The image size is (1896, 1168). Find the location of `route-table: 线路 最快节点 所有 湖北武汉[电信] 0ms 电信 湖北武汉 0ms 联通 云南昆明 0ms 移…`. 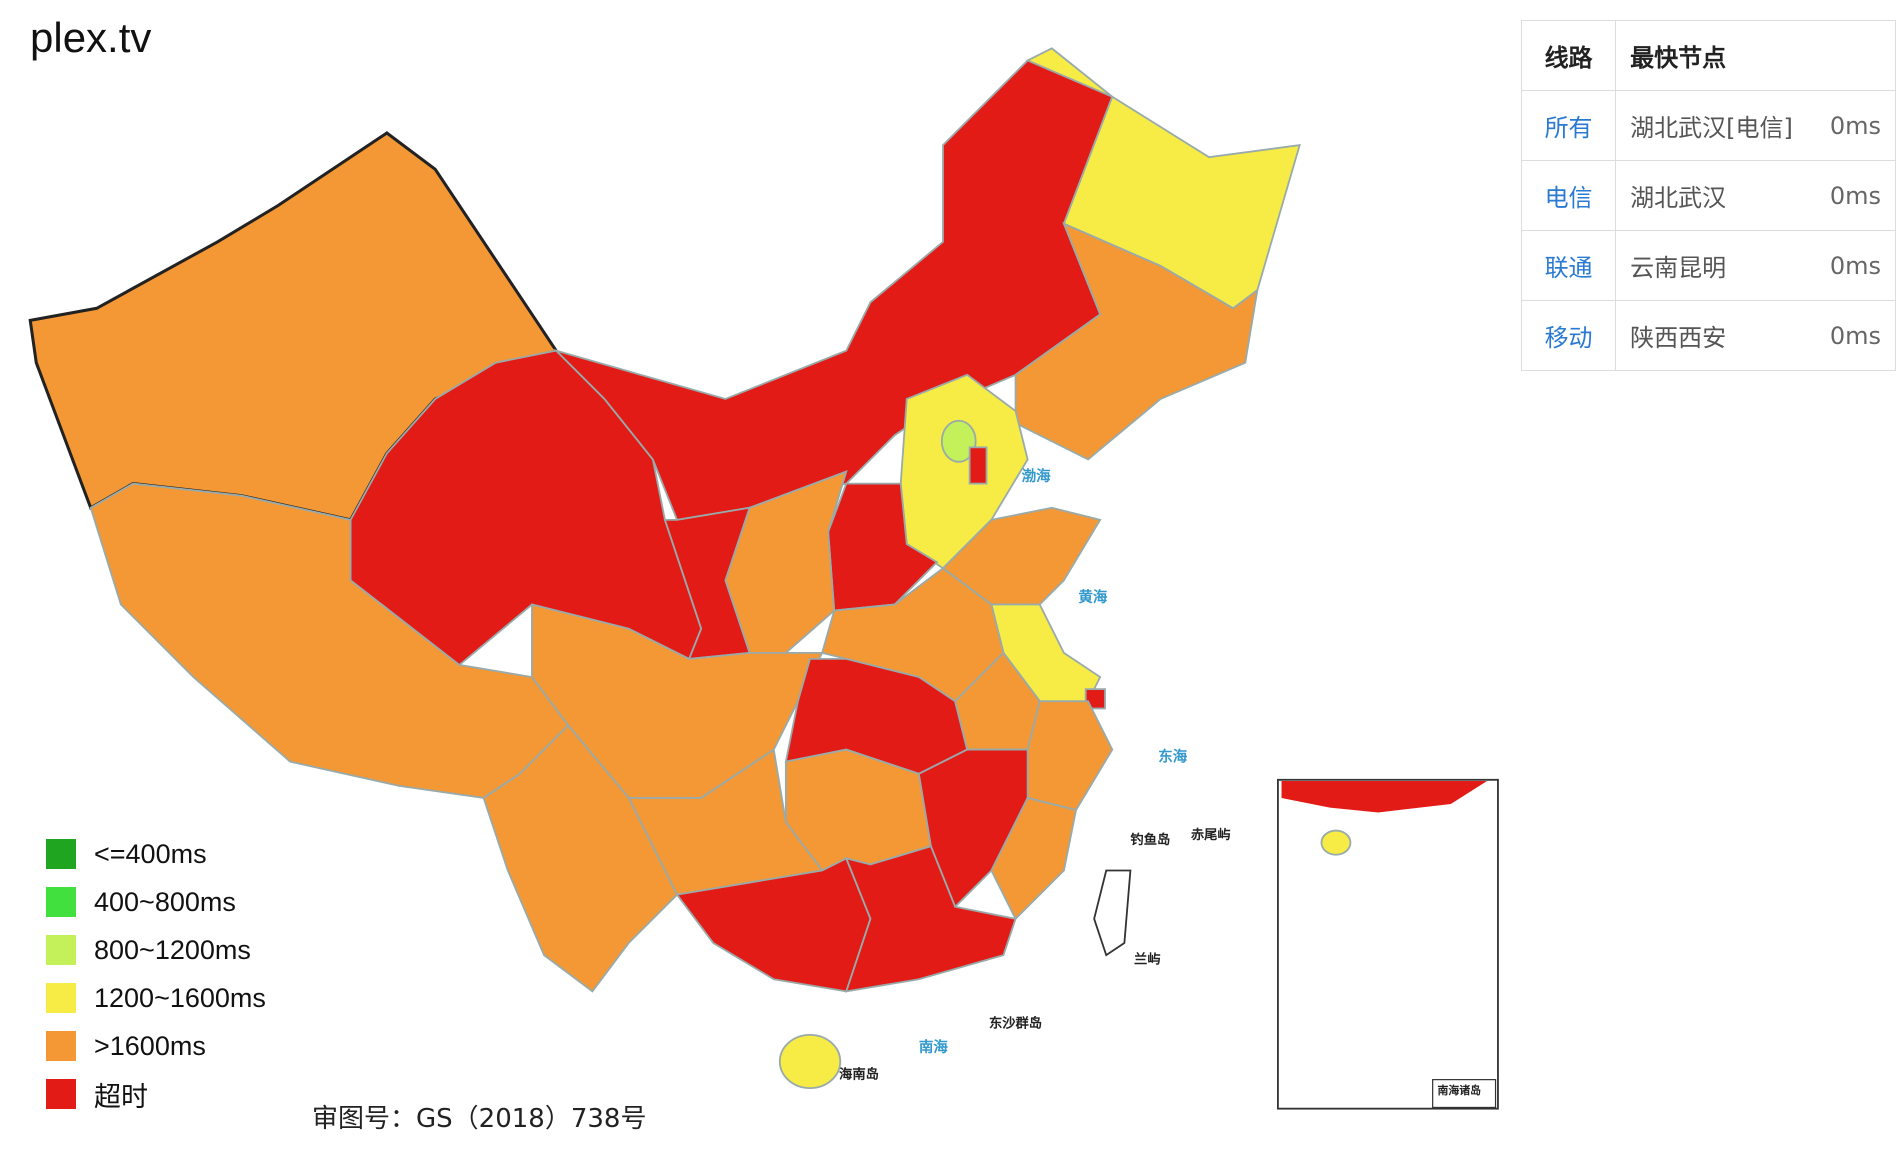

route-table: 线路 最快节点 所有 湖北武汉[电信] 0ms 电信 湖北武汉 0ms 联通 云南昆明 0ms 移… is located at coordinates (1708, 195).